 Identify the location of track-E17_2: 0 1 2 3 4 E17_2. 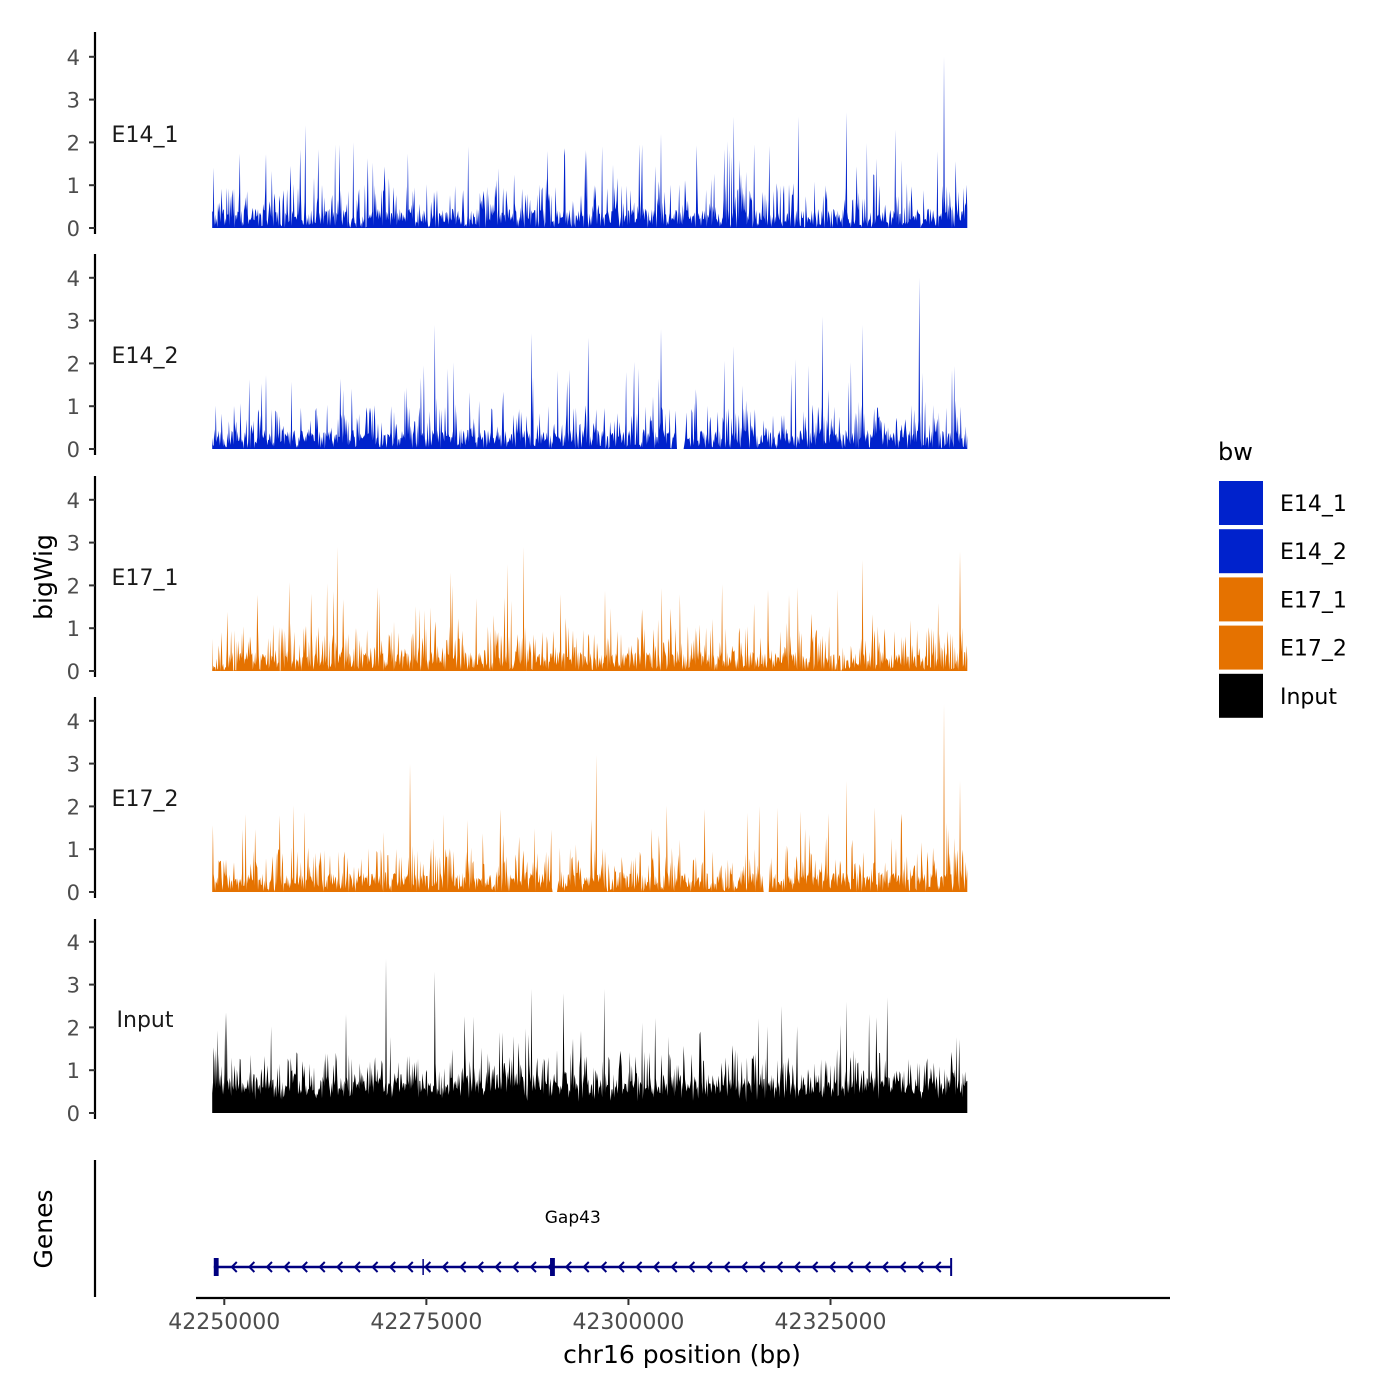
(517, 801).